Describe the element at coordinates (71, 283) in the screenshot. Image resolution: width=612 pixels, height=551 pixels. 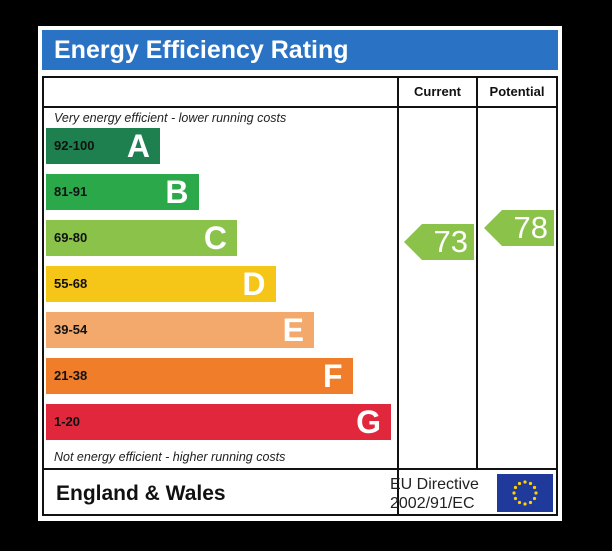
I see `band-range-label: 55-68` at that location.